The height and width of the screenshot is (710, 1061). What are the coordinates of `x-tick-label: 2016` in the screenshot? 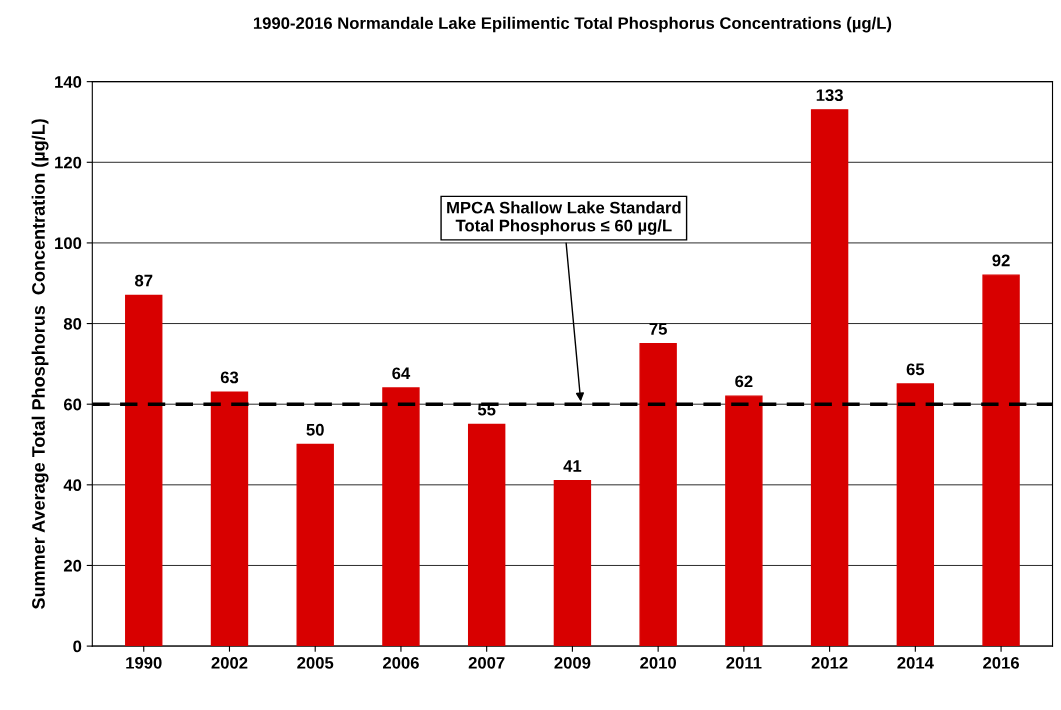 It's located at (1001, 662).